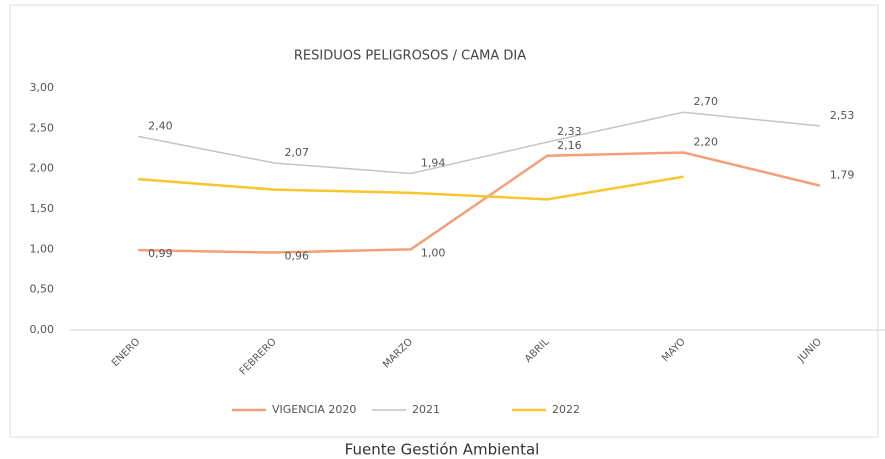  I want to click on data-label: 2,33, so click(569, 131).